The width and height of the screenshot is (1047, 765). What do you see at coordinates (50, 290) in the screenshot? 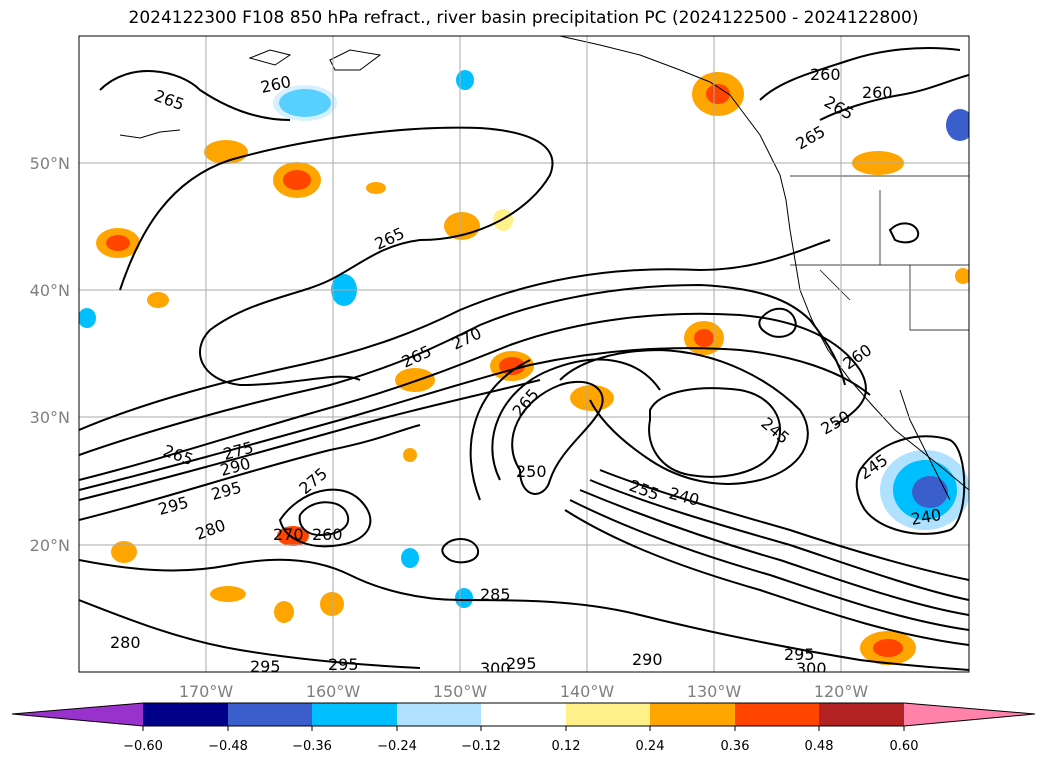
I see `lat-label: 40°N` at bounding box center [50, 290].